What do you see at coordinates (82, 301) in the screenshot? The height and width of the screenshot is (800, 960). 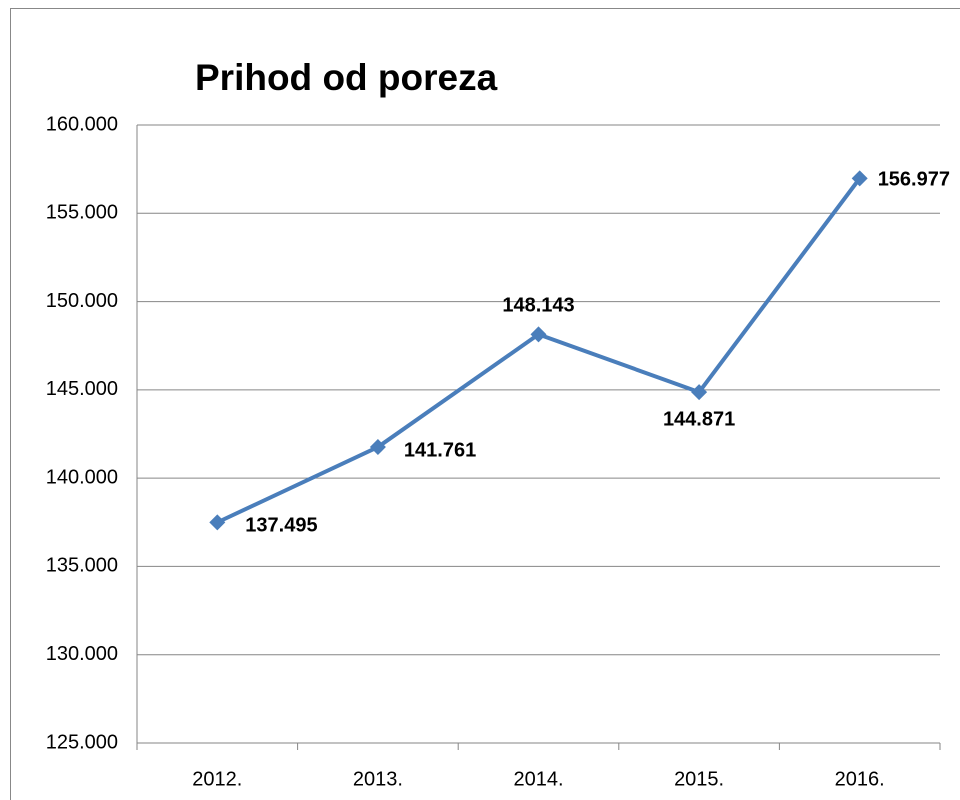 I see `y-tick-label: 150.000` at bounding box center [82, 301].